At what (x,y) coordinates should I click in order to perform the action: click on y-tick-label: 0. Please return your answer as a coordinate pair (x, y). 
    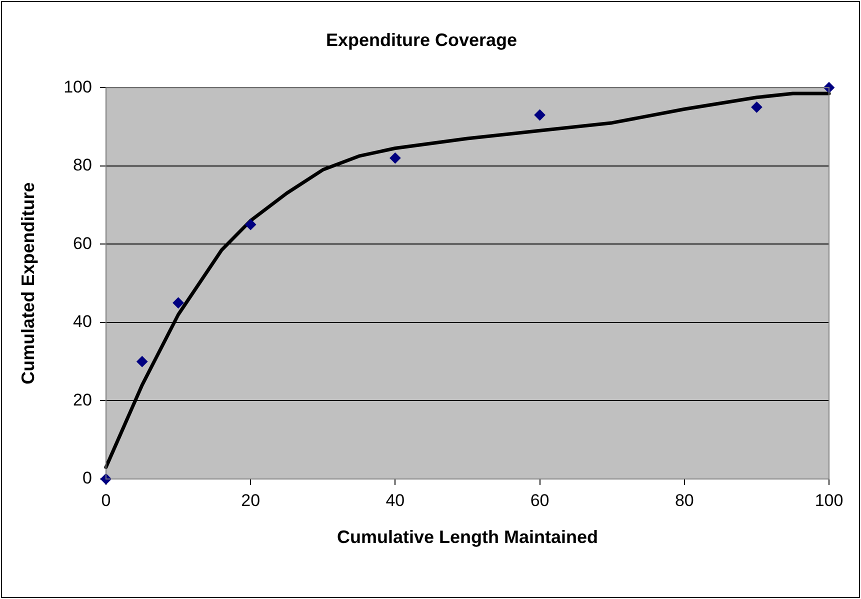
    Looking at the image, I should click on (87, 478).